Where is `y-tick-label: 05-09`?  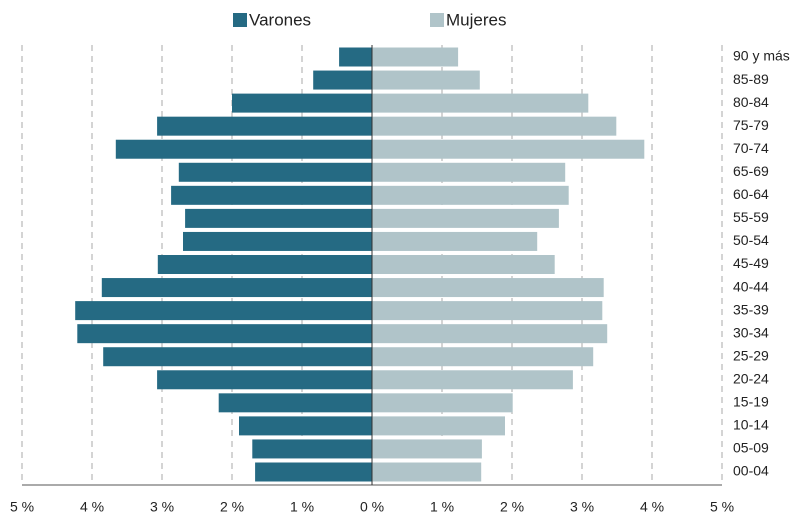 y-tick-label: 05-09 is located at coordinates (751, 448).